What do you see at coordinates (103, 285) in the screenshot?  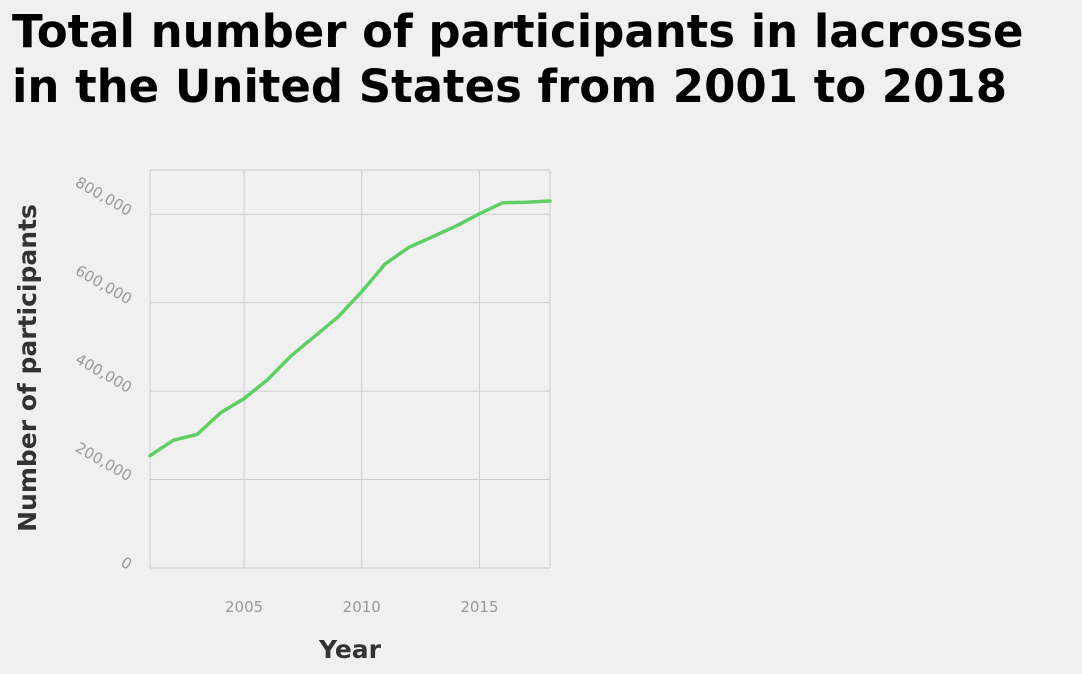 I see `y-tick-label: 600,000` at bounding box center [103, 285].